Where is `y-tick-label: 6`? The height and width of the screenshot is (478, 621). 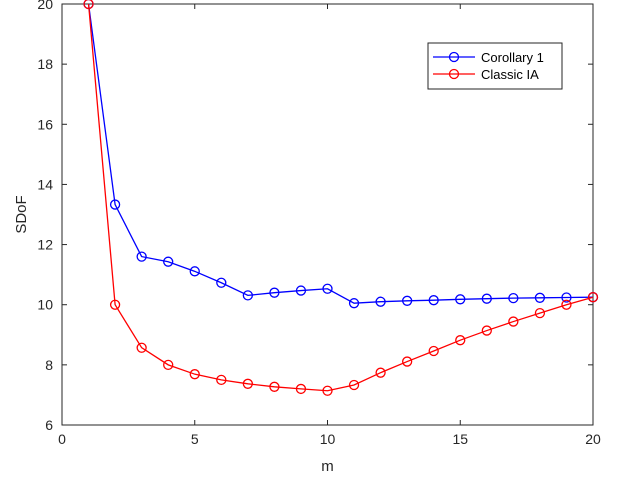 y-tick-label: 6 is located at coordinates (49, 425).